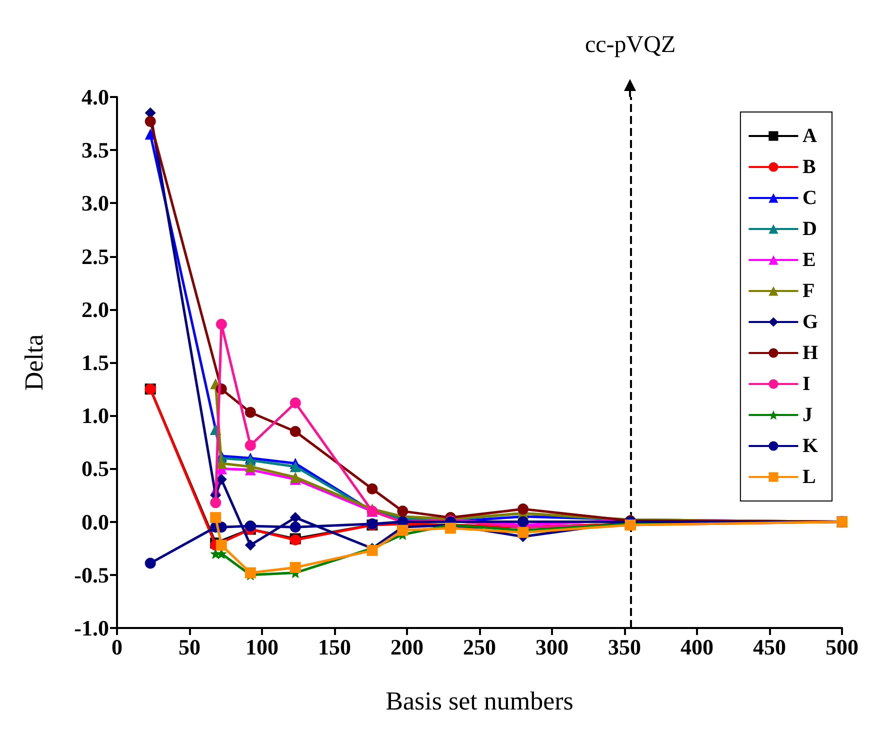  What do you see at coordinates (407, 647) in the screenshot?
I see `x-tick-label: 200` at bounding box center [407, 647].